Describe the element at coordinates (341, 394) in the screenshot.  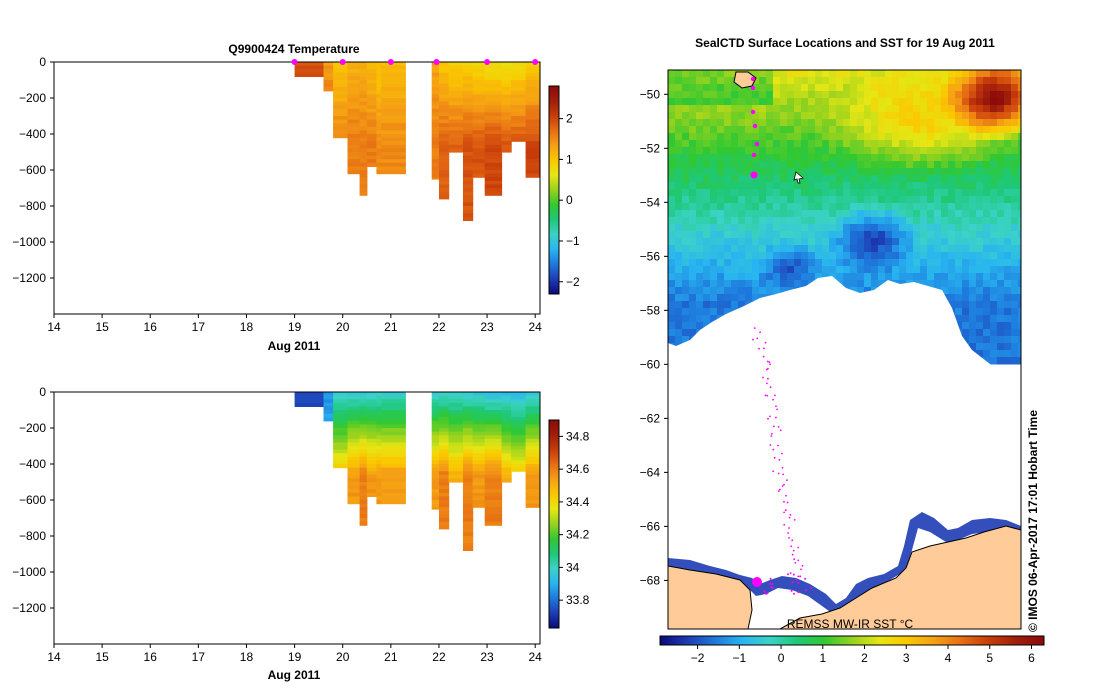
I see `section-cell-p2` at that location.